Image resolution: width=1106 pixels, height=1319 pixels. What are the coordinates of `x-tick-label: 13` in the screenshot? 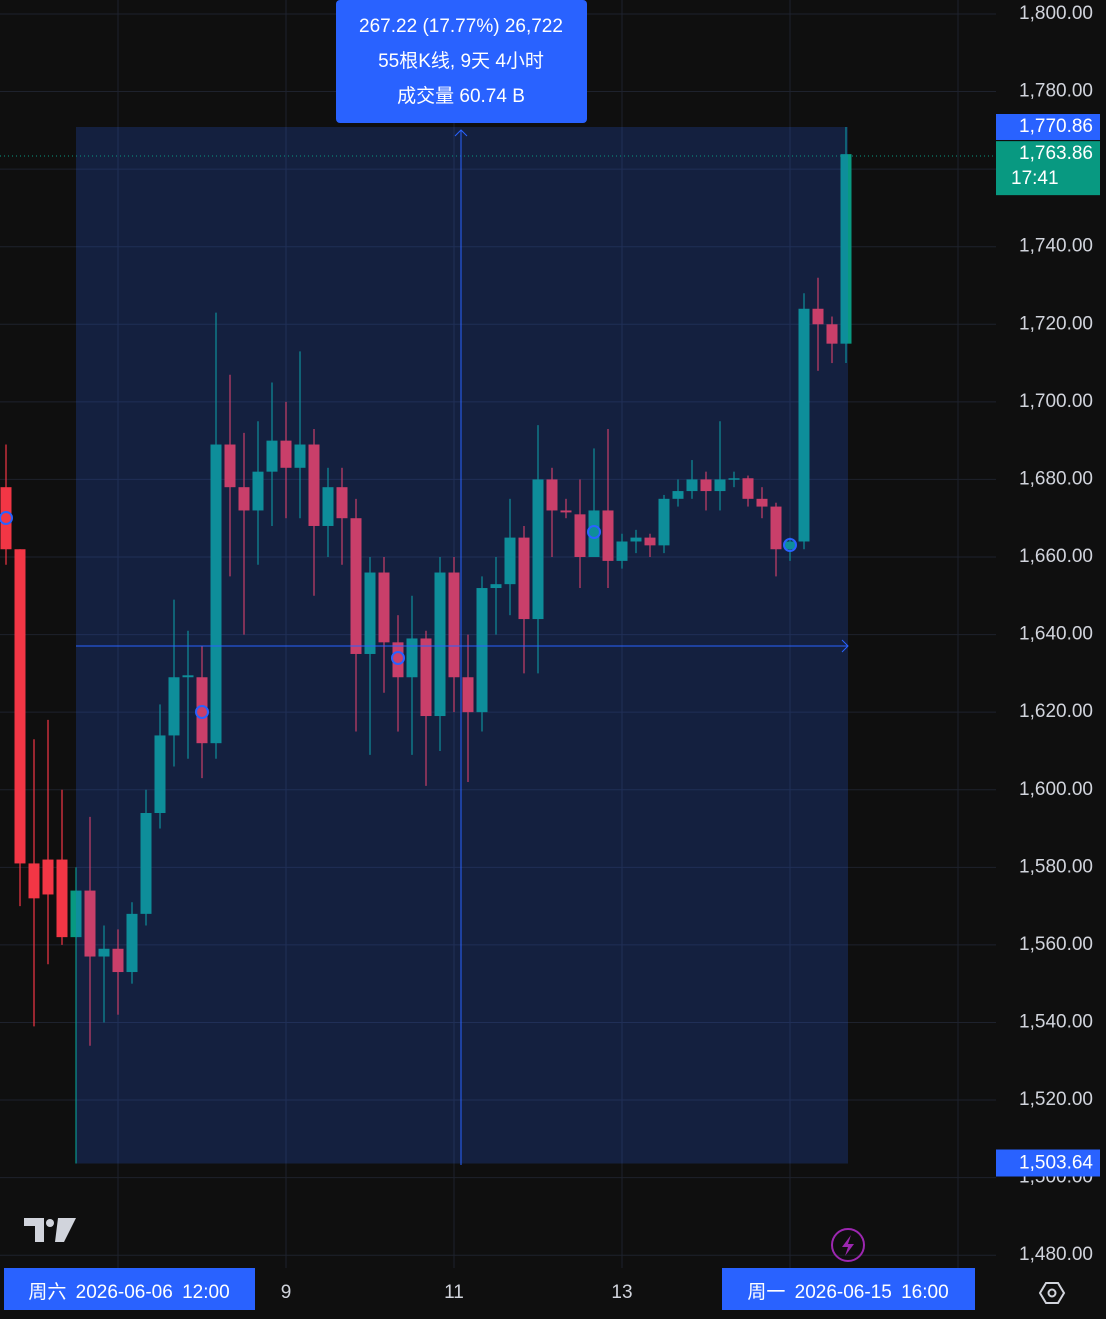 It's located at (621, 1292).